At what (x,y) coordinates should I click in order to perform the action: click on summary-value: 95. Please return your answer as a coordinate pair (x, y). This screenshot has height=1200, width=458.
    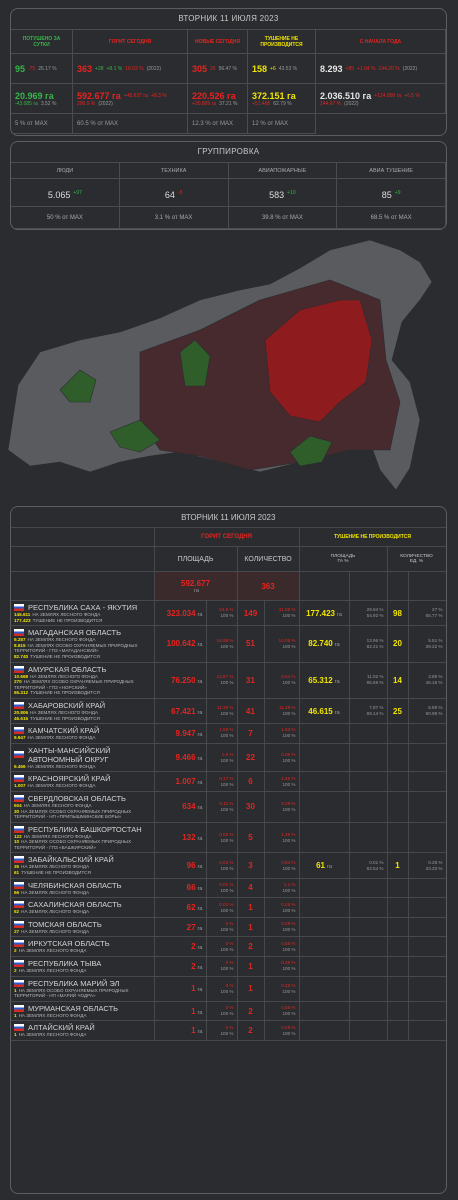
    Looking at the image, I should click on (20, 68).